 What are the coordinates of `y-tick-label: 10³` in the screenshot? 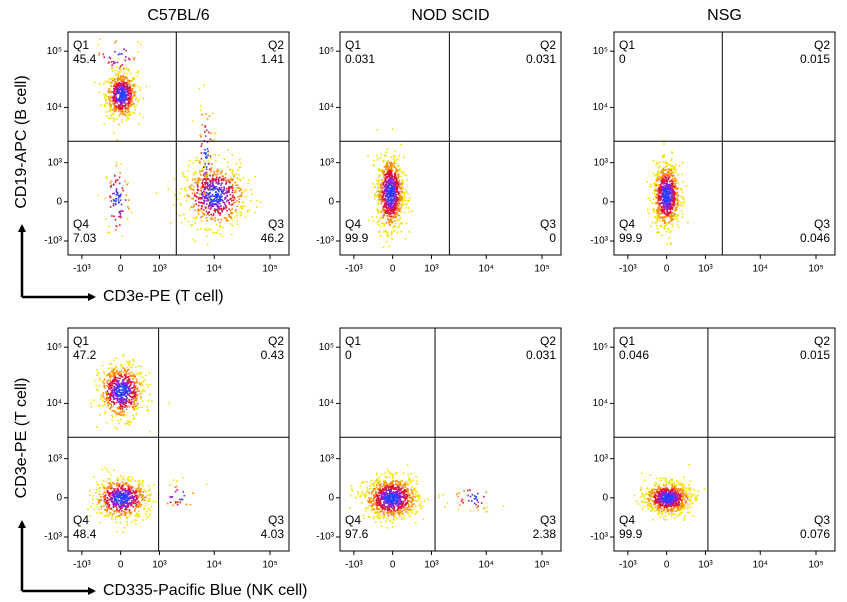 It's located at (327, 162).